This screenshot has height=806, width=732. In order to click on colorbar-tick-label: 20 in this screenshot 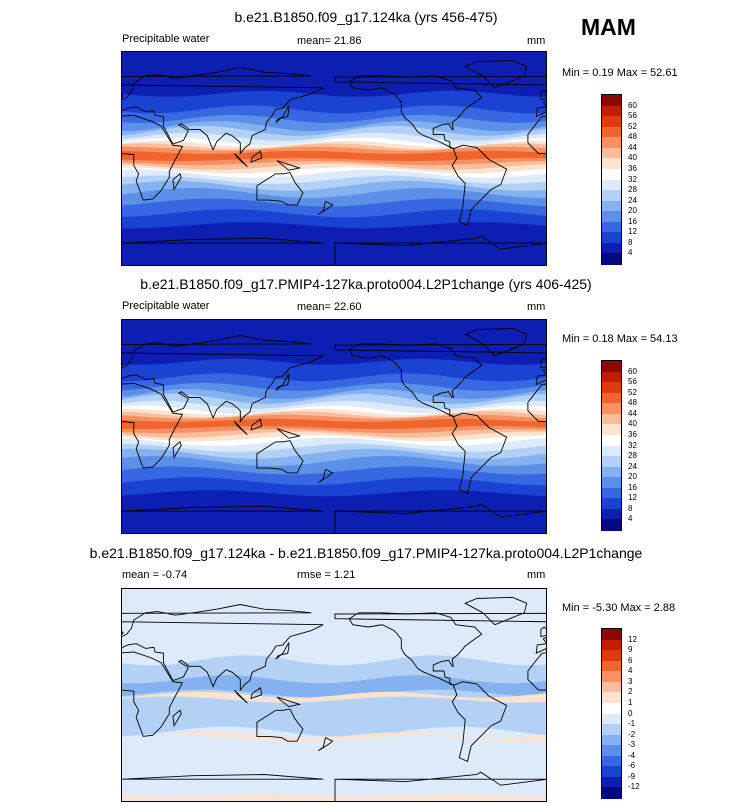, I will do `click(632, 477)`.